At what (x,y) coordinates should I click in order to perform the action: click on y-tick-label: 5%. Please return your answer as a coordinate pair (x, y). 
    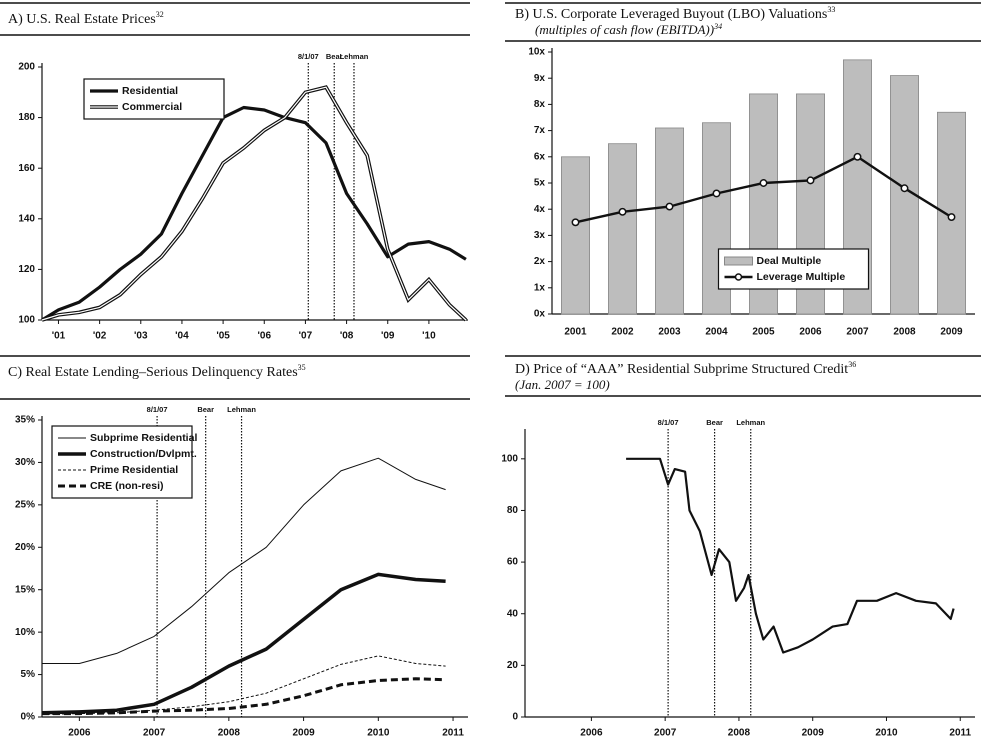
    Looking at the image, I should click on (28, 674).